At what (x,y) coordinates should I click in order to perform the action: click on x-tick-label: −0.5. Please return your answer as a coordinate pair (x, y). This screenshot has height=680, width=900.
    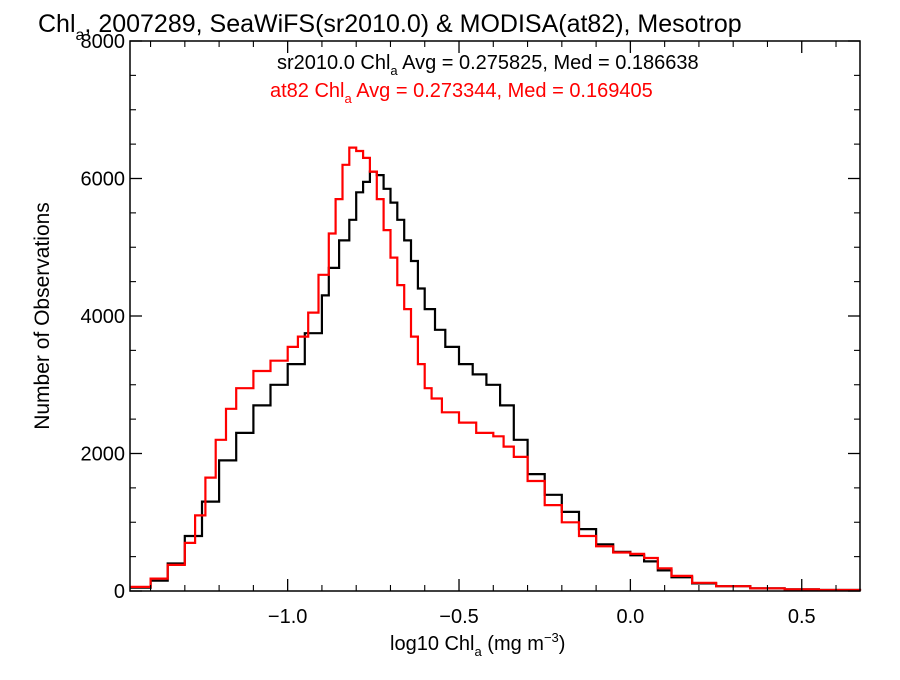
    Looking at the image, I should click on (458, 617).